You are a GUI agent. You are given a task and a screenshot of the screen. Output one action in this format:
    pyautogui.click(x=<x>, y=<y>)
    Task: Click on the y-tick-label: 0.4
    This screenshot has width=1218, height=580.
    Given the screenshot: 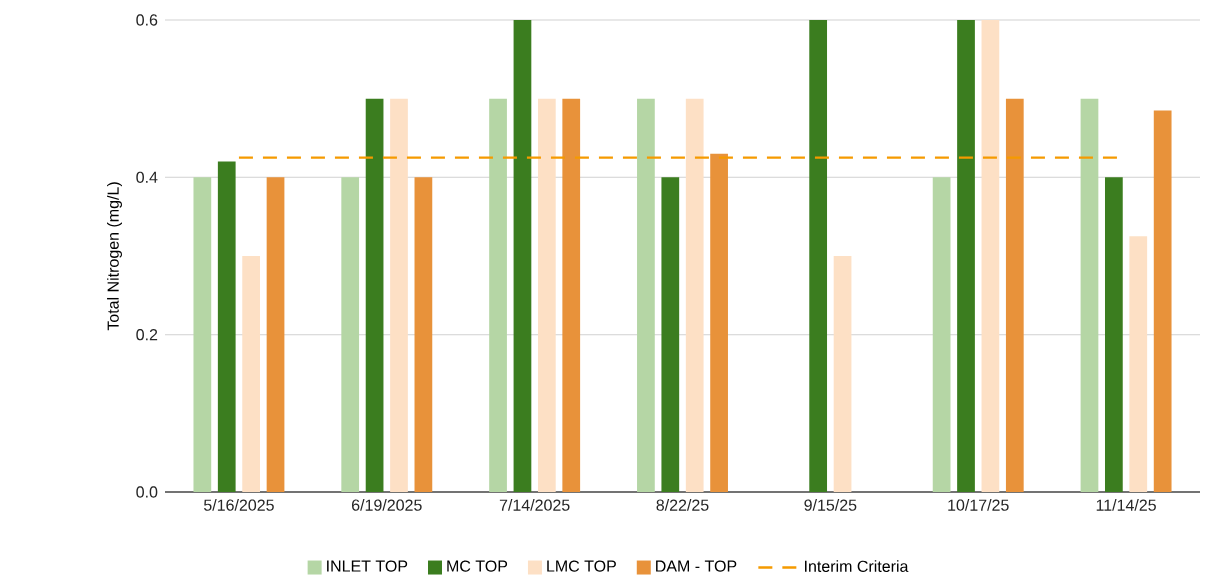 What is the action you would take?
    pyautogui.click(x=147, y=177)
    